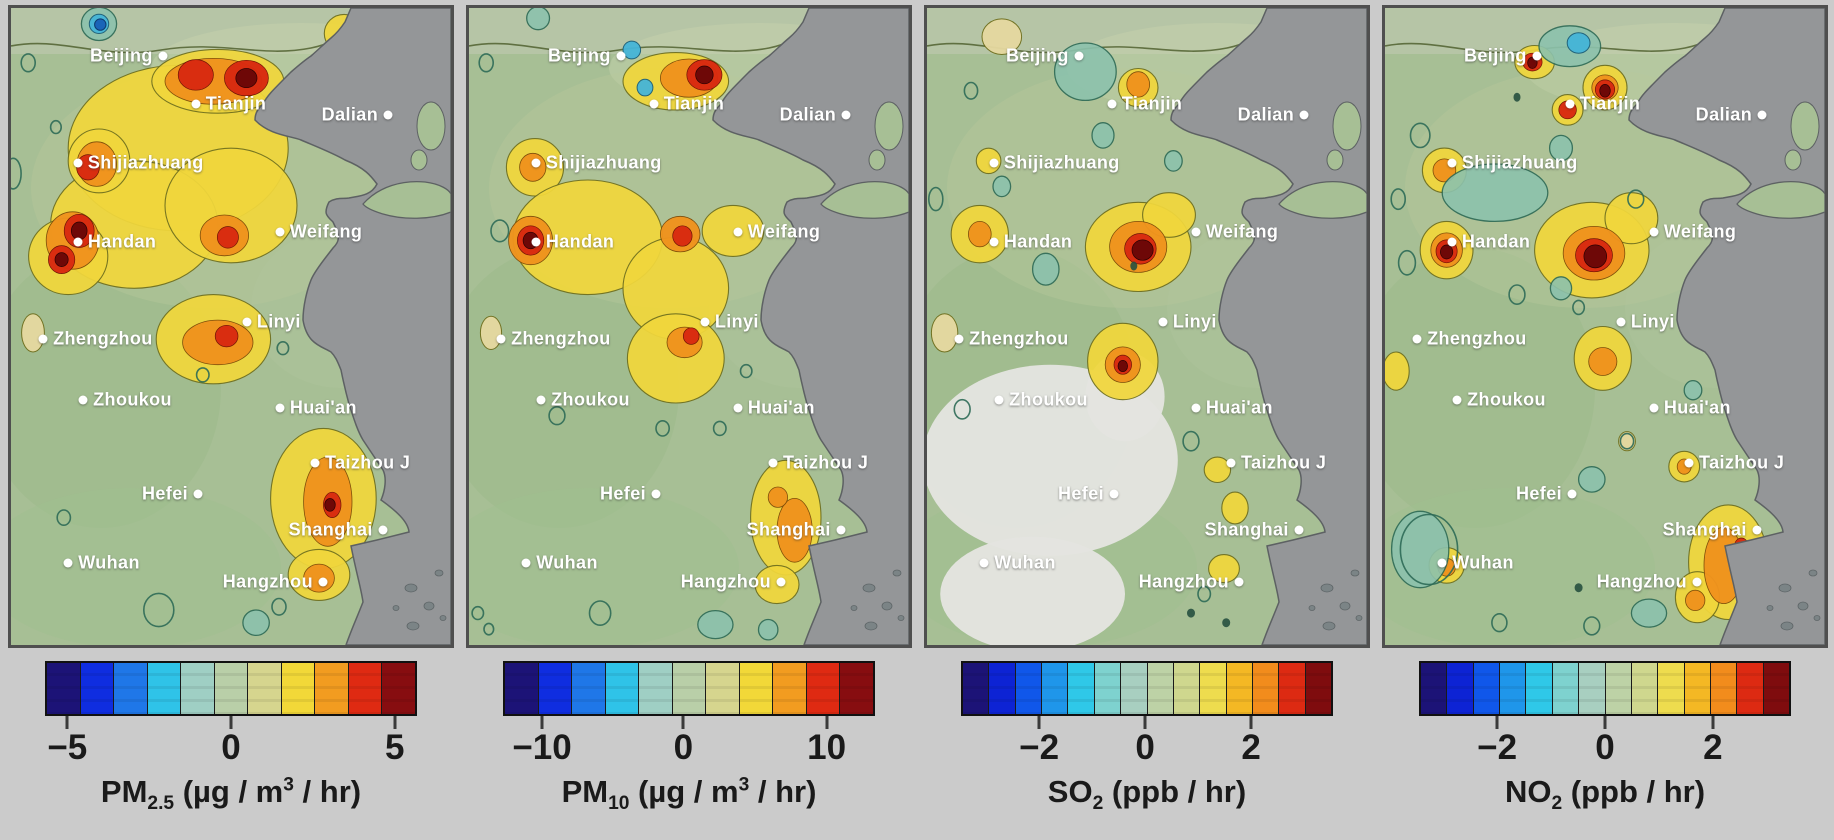 The height and width of the screenshot is (840, 1834). What do you see at coordinates (383, 530) in the screenshot?
I see `city-dot-shanghai` at bounding box center [383, 530].